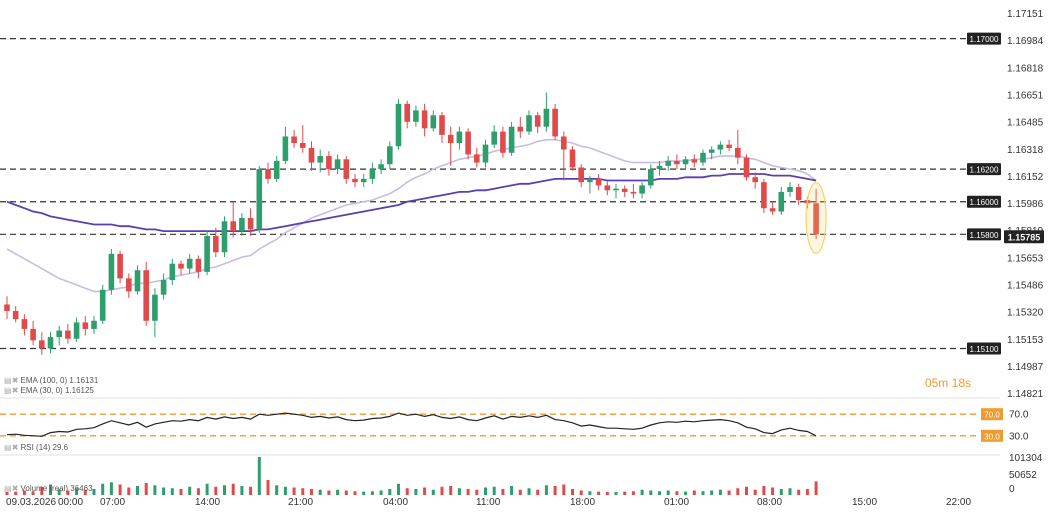 This screenshot has height=516, width=1048. I want to click on time-axis-label: 21:00, so click(300, 502).